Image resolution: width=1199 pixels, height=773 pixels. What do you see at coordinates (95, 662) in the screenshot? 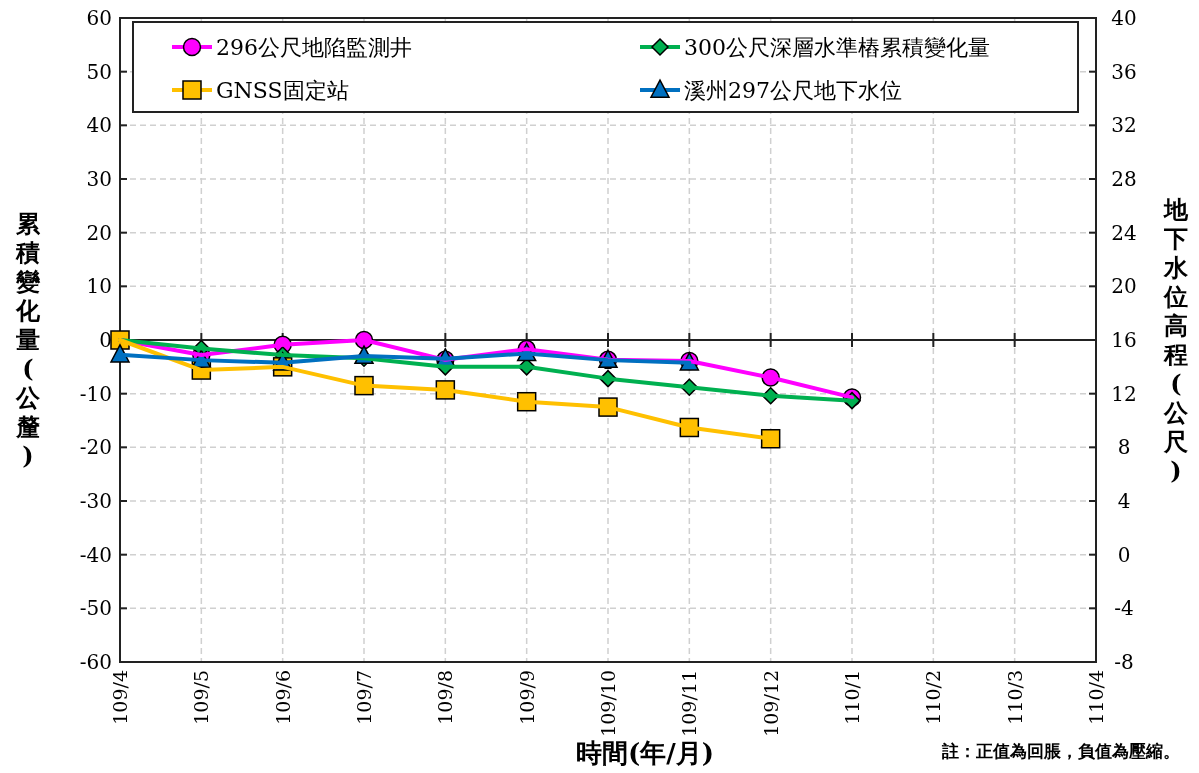
I see `y-tick-label: -60` at bounding box center [95, 662].